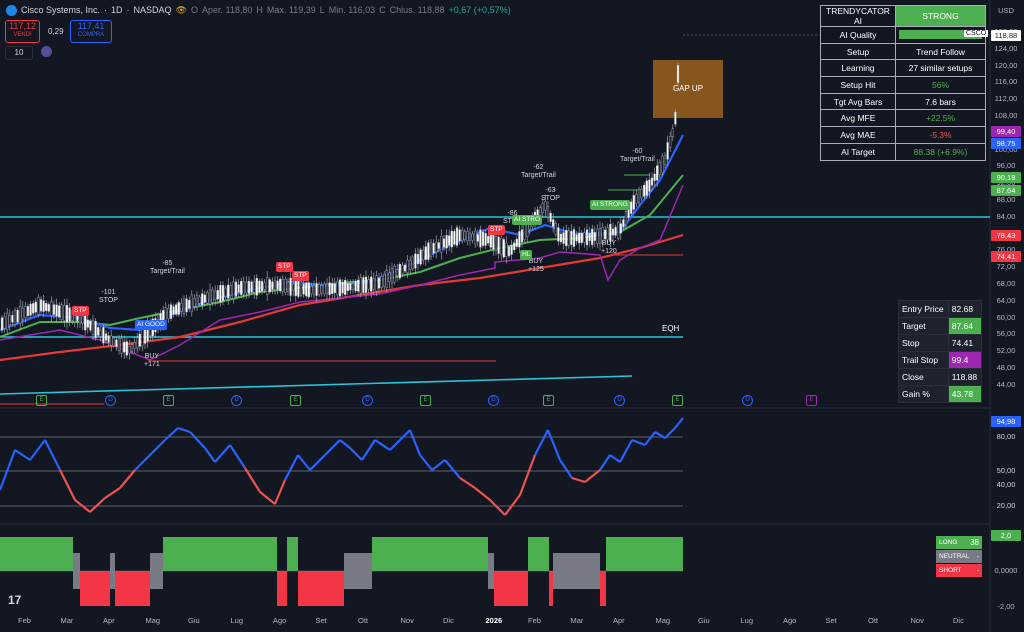  I want to click on annotation-stop-3: -63 STOP, so click(550, 194).